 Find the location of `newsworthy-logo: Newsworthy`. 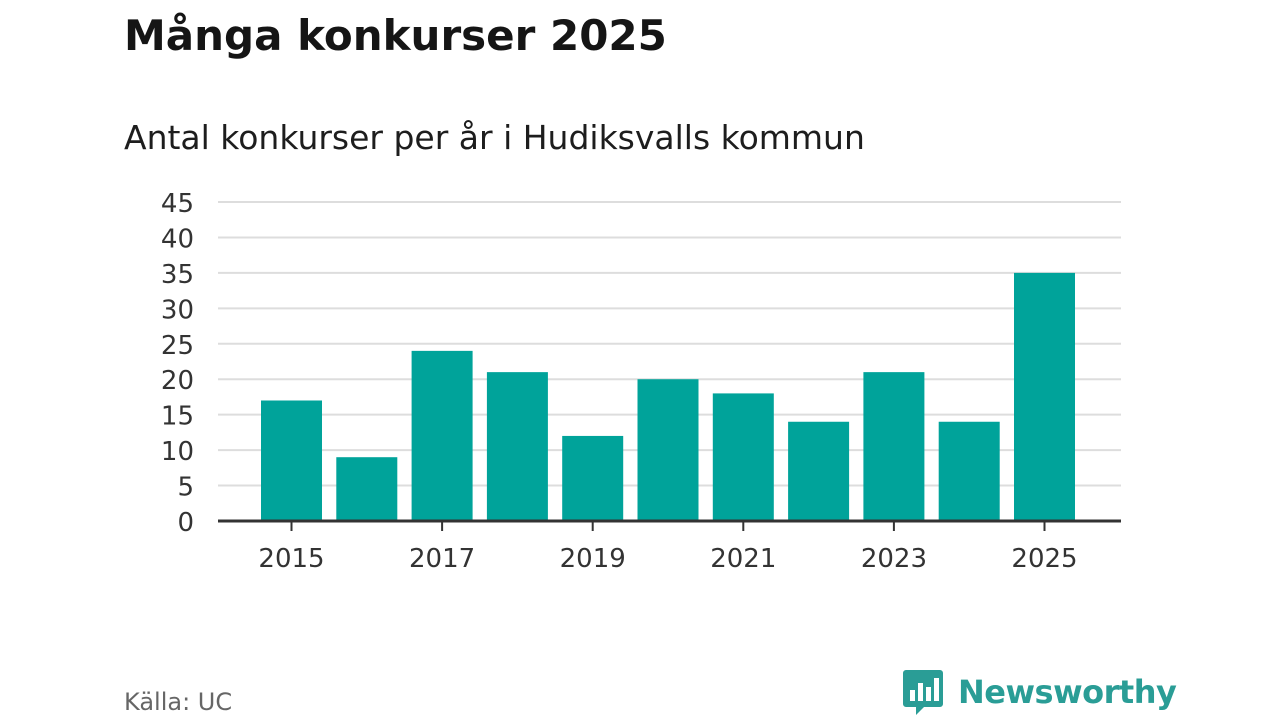

newsworthy-logo: Newsworthy is located at coordinates (1039, 692).